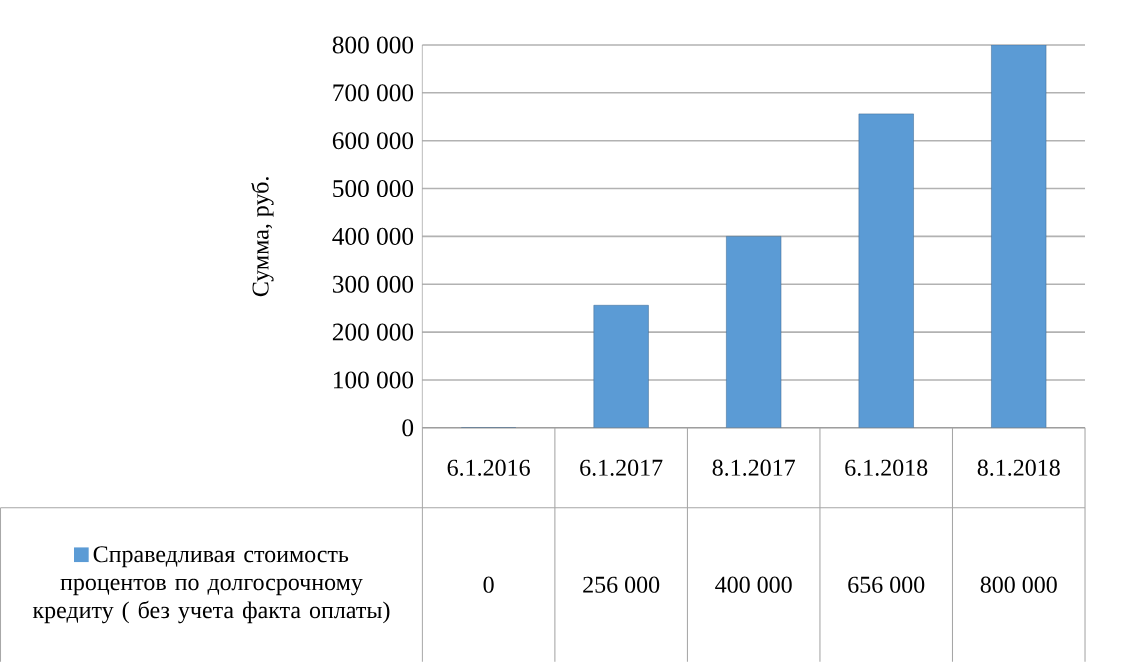  I want to click on x-tick-label: 8.1.2017, so click(753, 467).